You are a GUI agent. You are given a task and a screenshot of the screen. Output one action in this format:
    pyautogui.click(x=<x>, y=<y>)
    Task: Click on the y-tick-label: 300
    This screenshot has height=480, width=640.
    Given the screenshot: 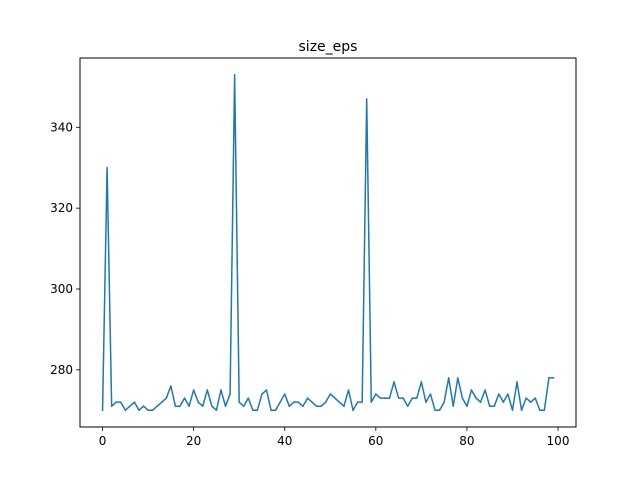 What is the action you would take?
    pyautogui.click(x=61, y=289)
    